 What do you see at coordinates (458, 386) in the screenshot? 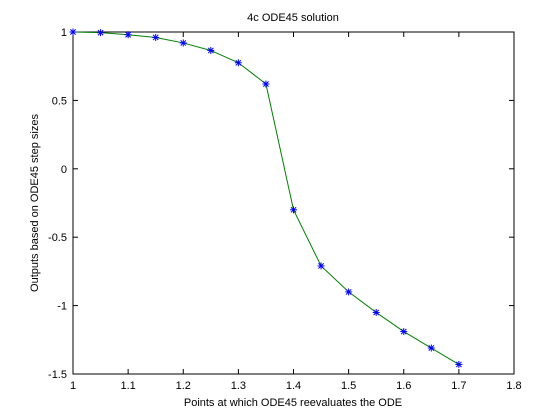
I see `x-tick-label: 1.7` at bounding box center [458, 386].